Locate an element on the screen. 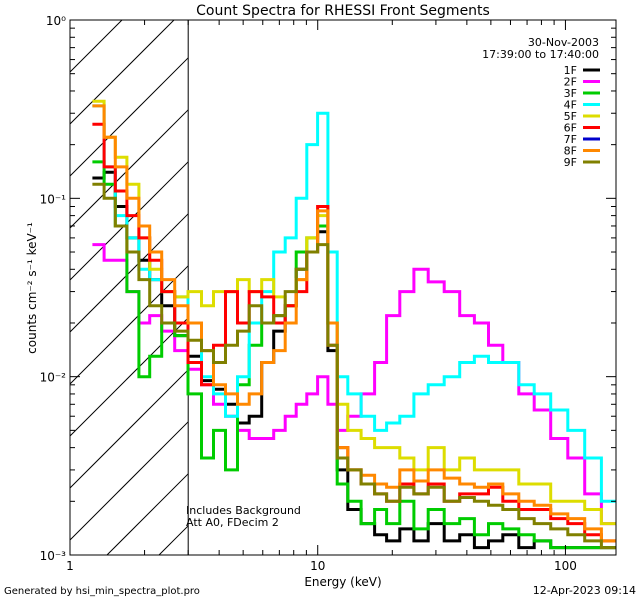 Image resolution: width=640 pixels, height=600 pixels. x-tick-label: 100 is located at coordinates (565, 566).